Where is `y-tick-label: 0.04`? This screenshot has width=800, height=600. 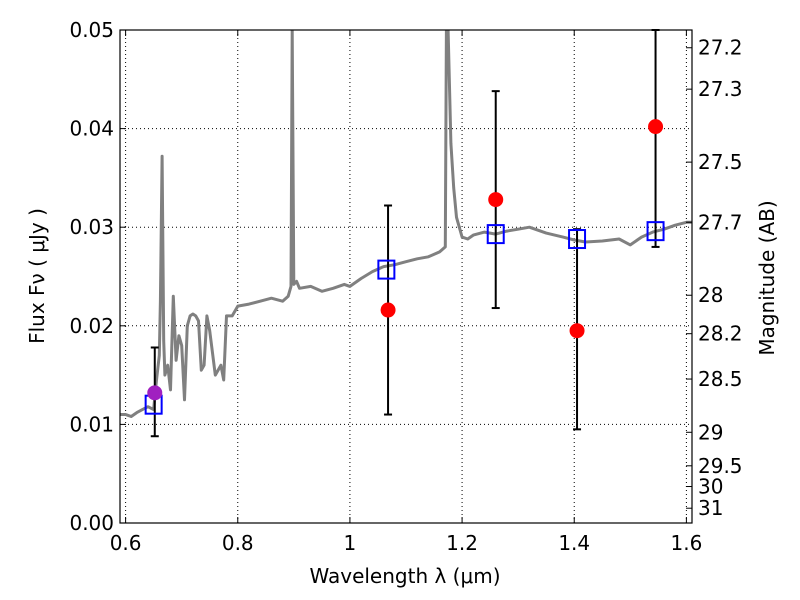 y-tick-label: 0.04 is located at coordinates (91, 129).